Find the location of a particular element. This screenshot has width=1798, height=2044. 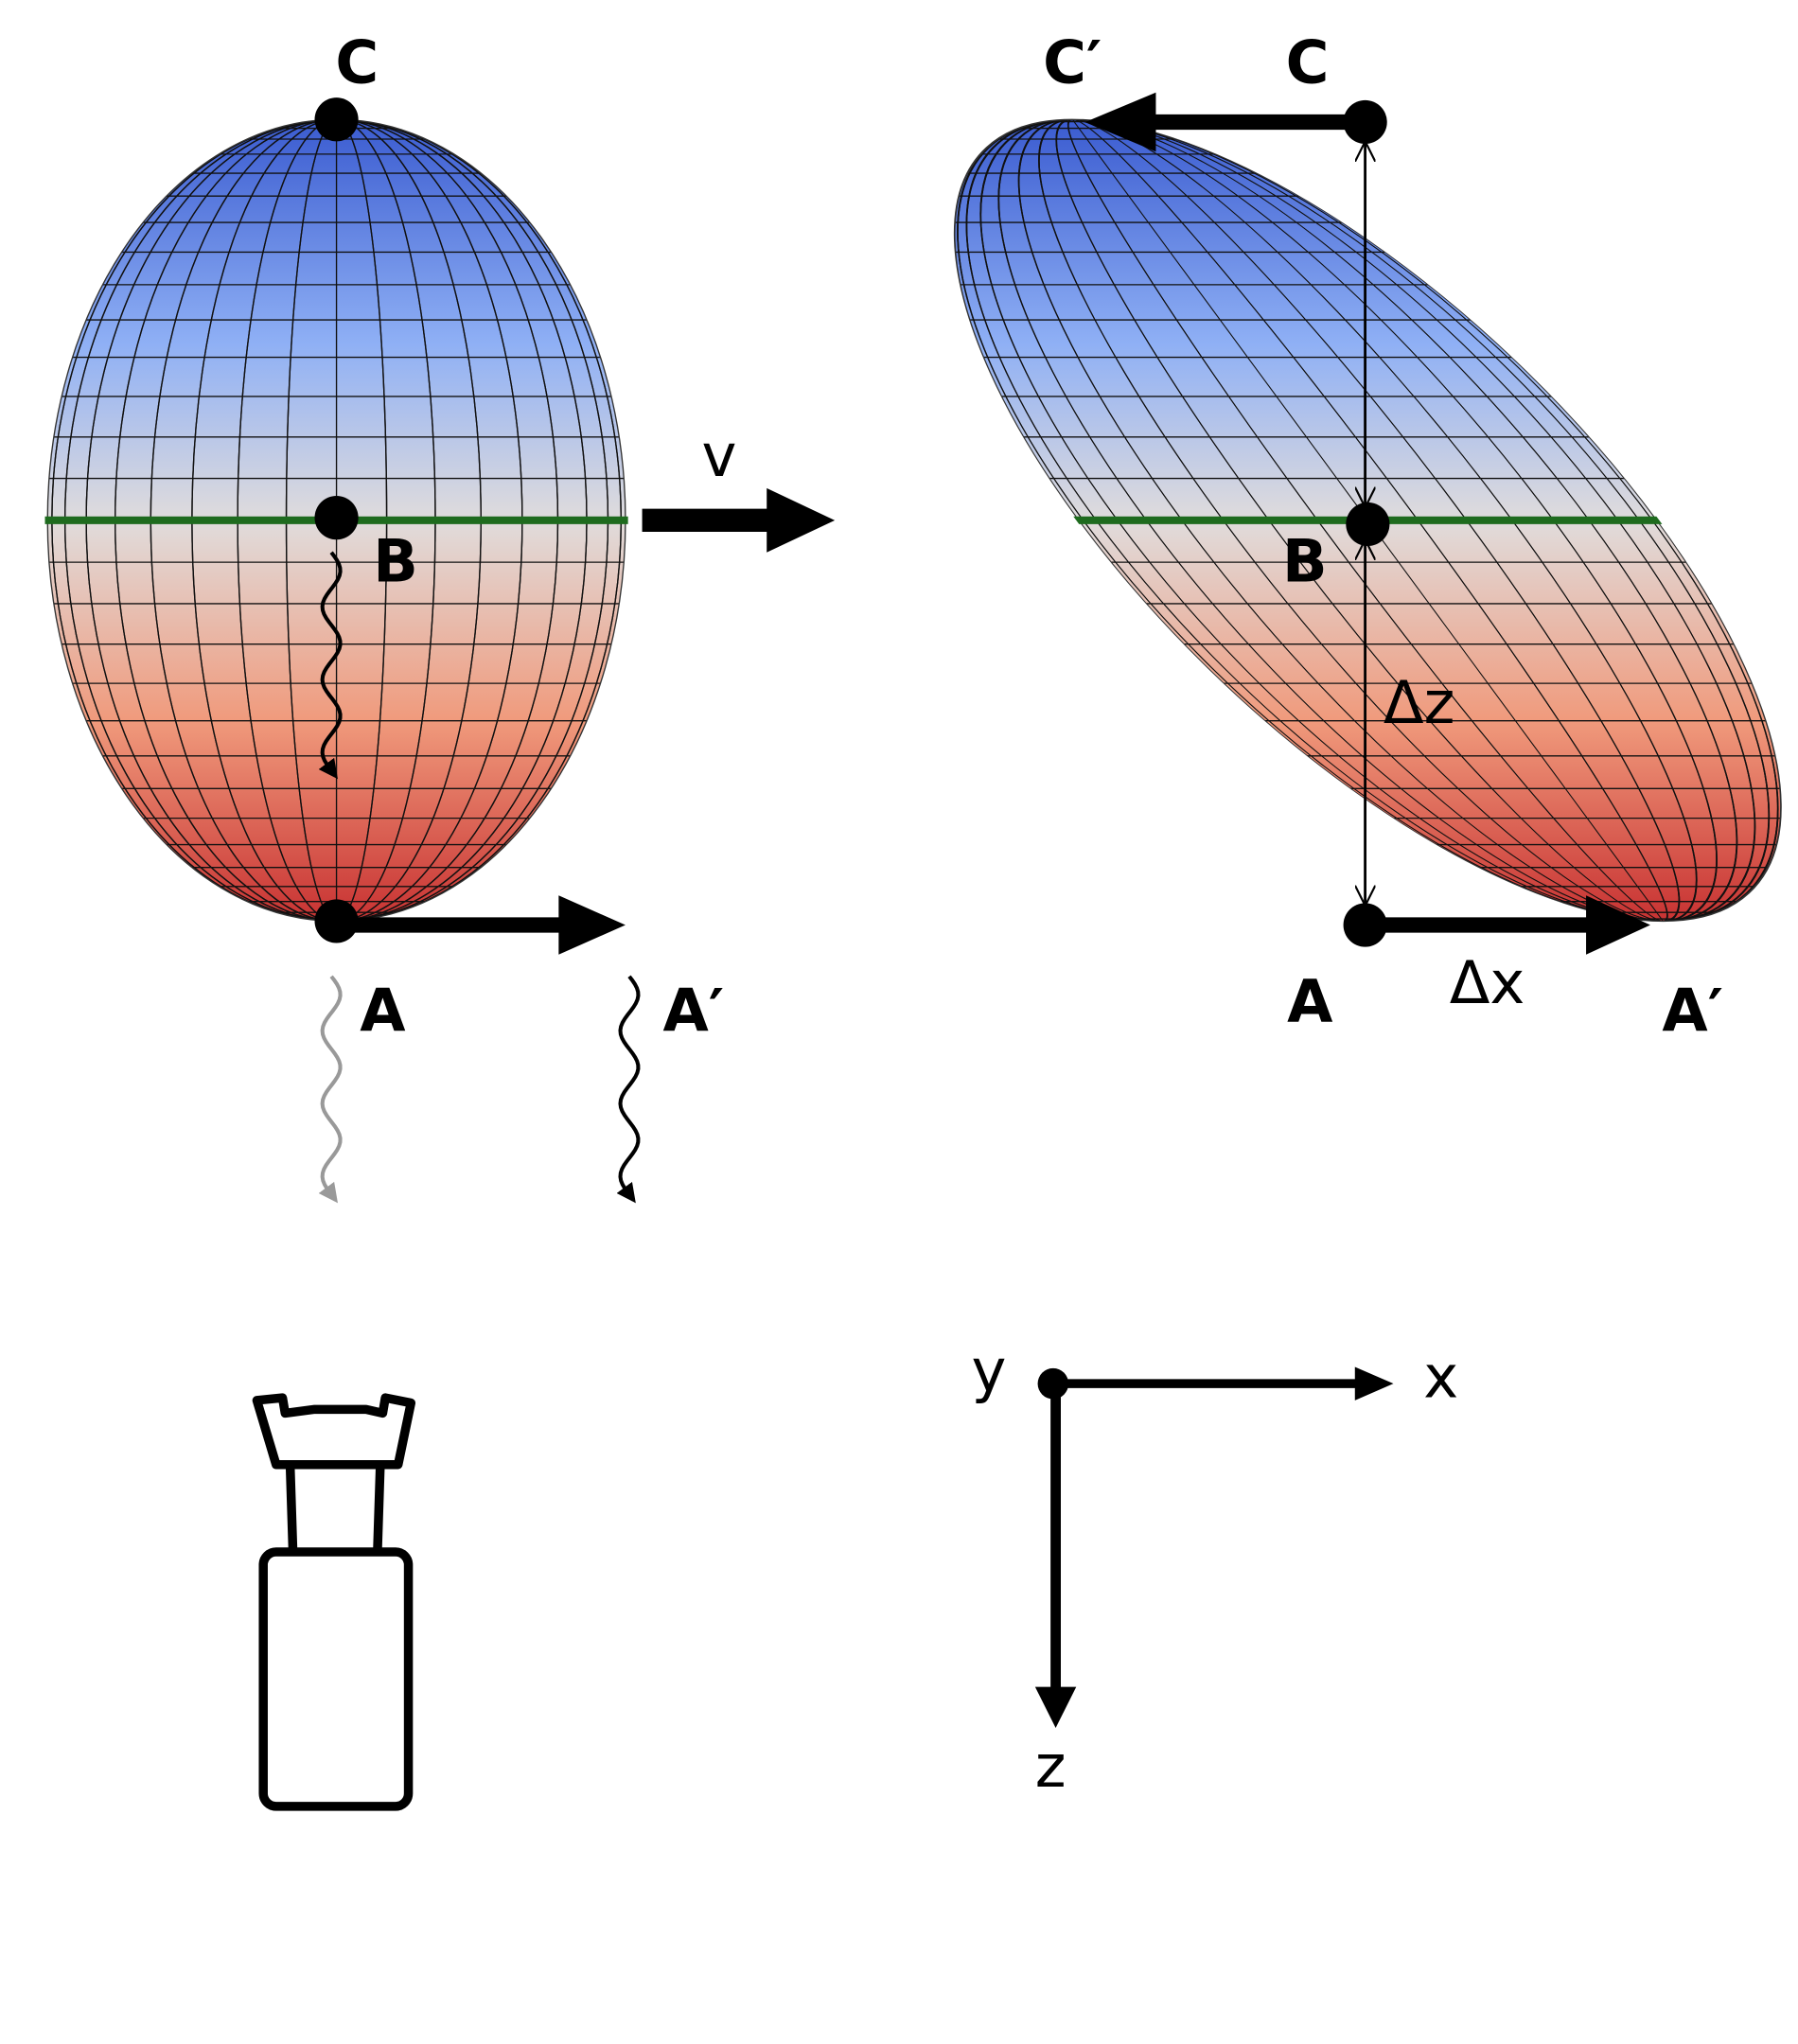

axis-label: z is located at coordinates (1050, 1766).